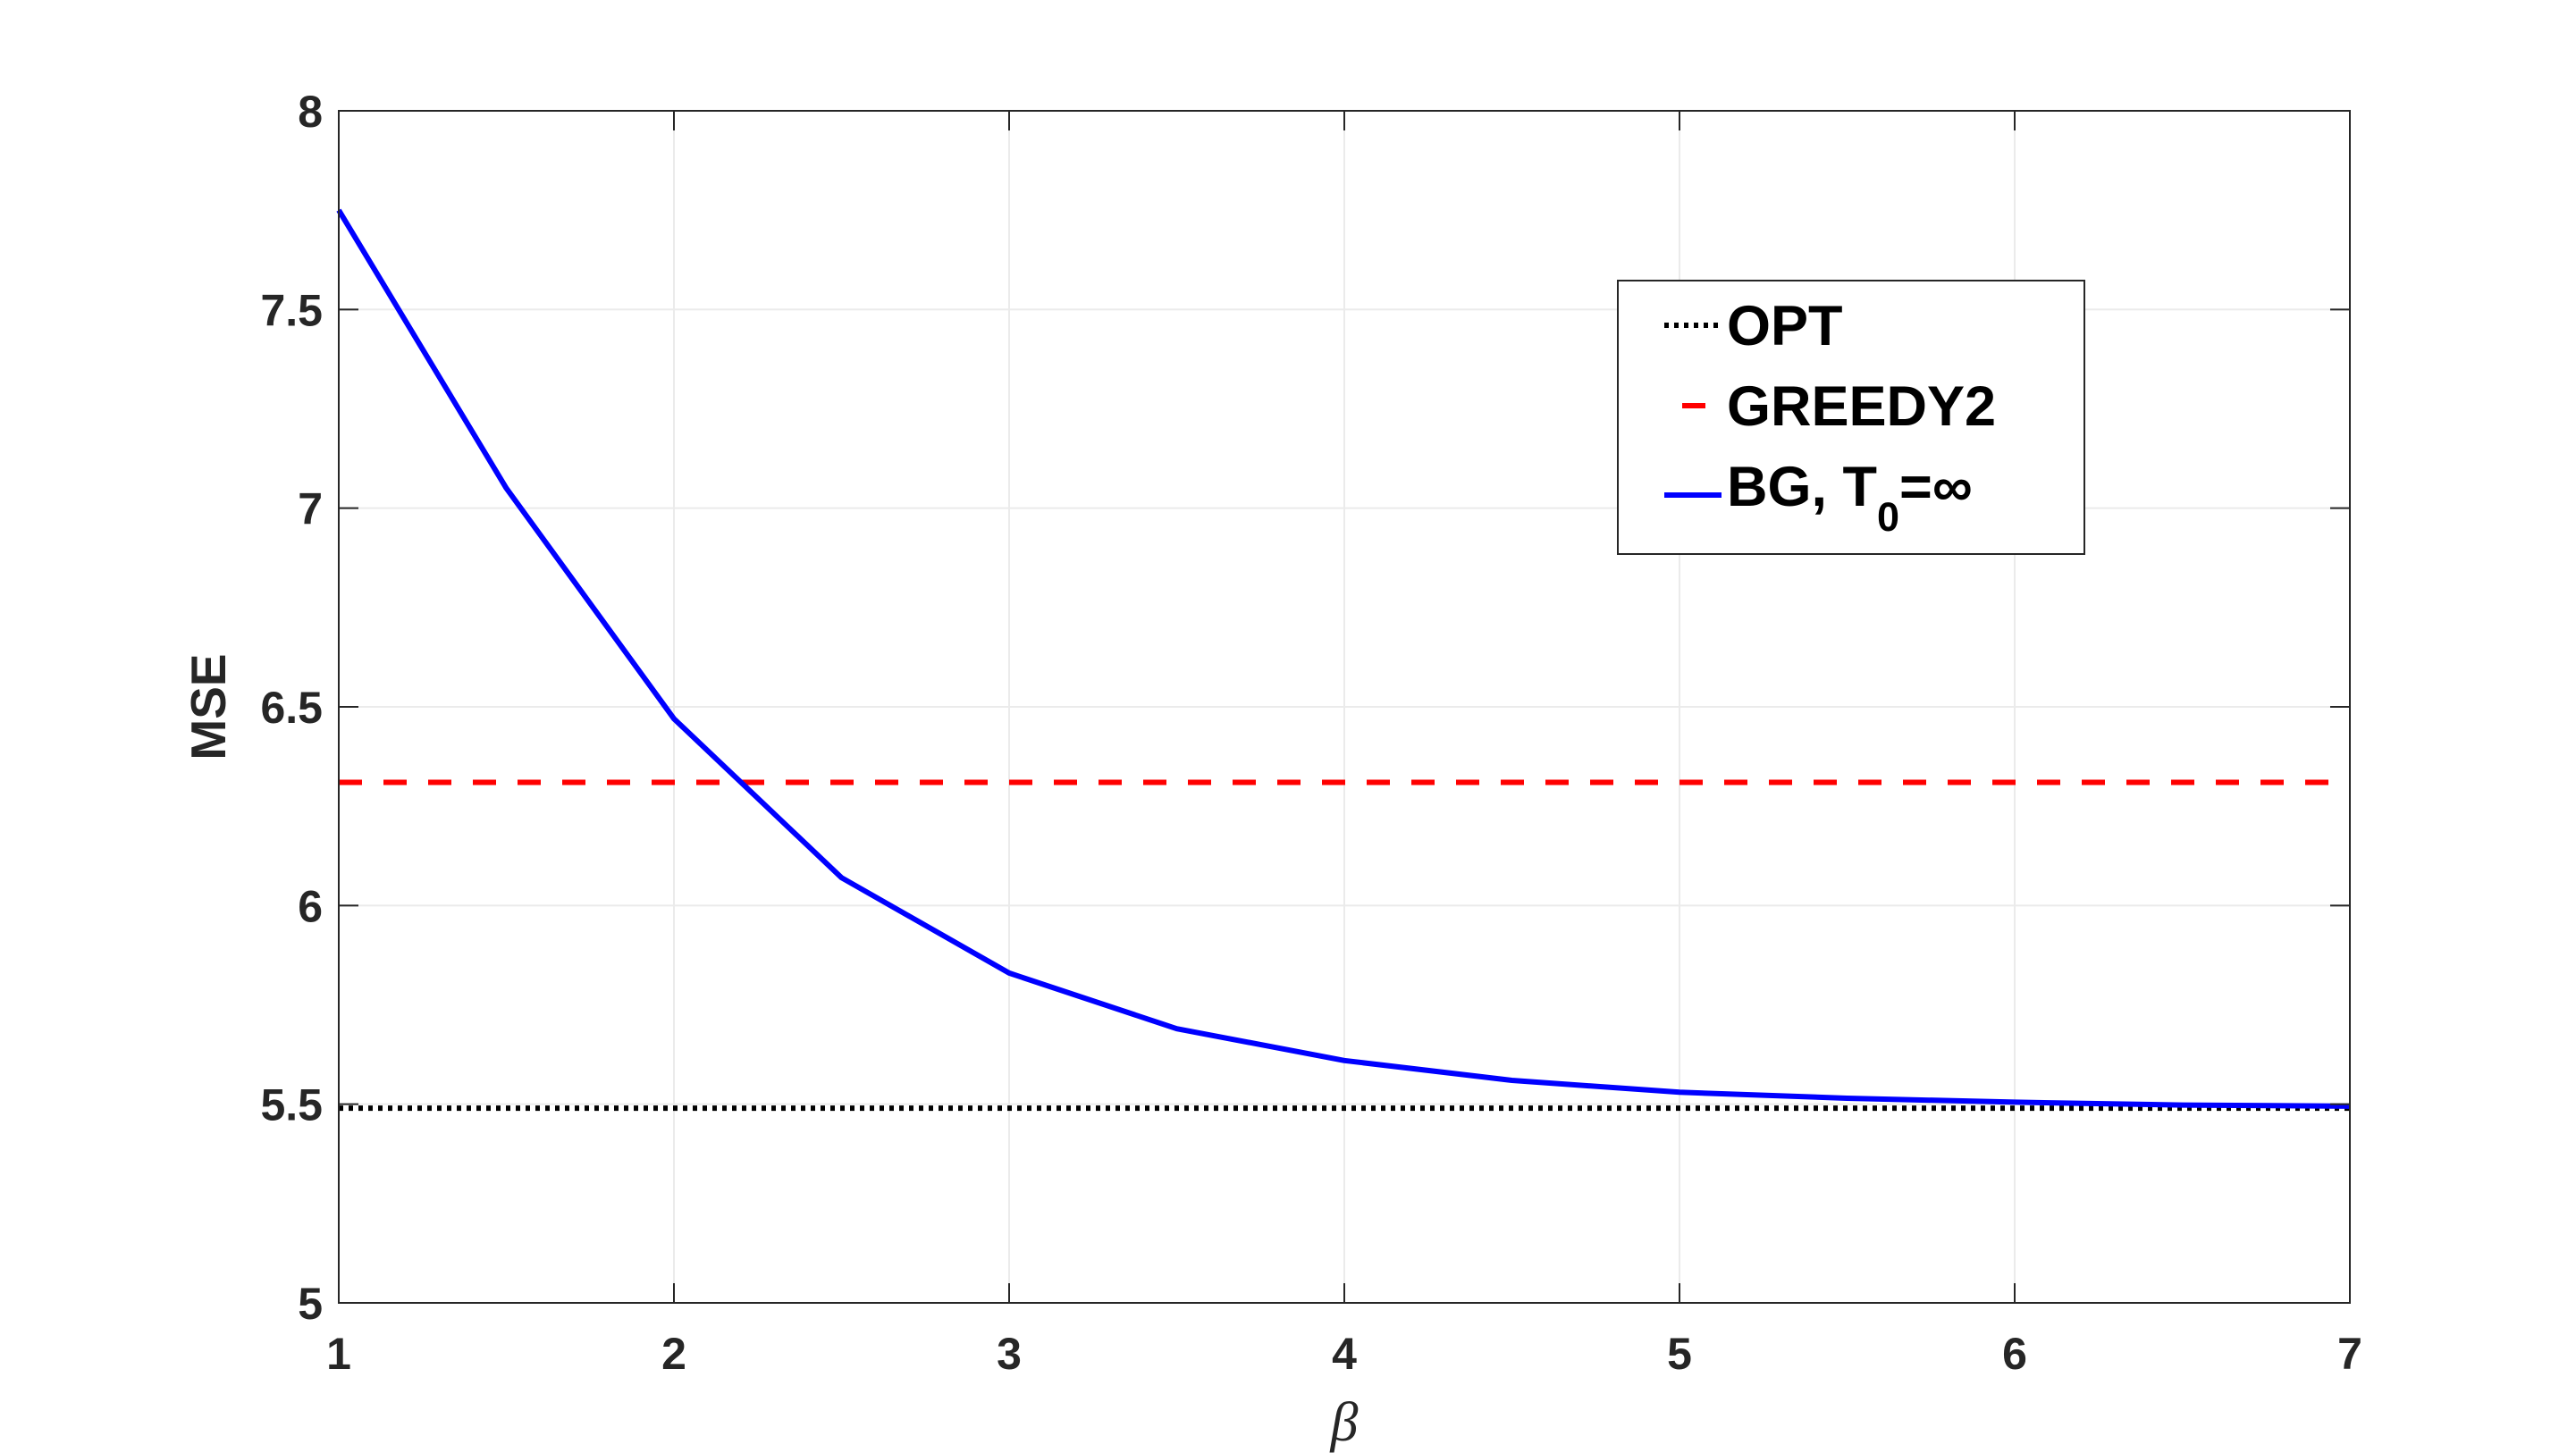  What do you see at coordinates (1802, 487) in the screenshot?
I see `legend-label-bg-main: BG, T` at bounding box center [1802, 487].